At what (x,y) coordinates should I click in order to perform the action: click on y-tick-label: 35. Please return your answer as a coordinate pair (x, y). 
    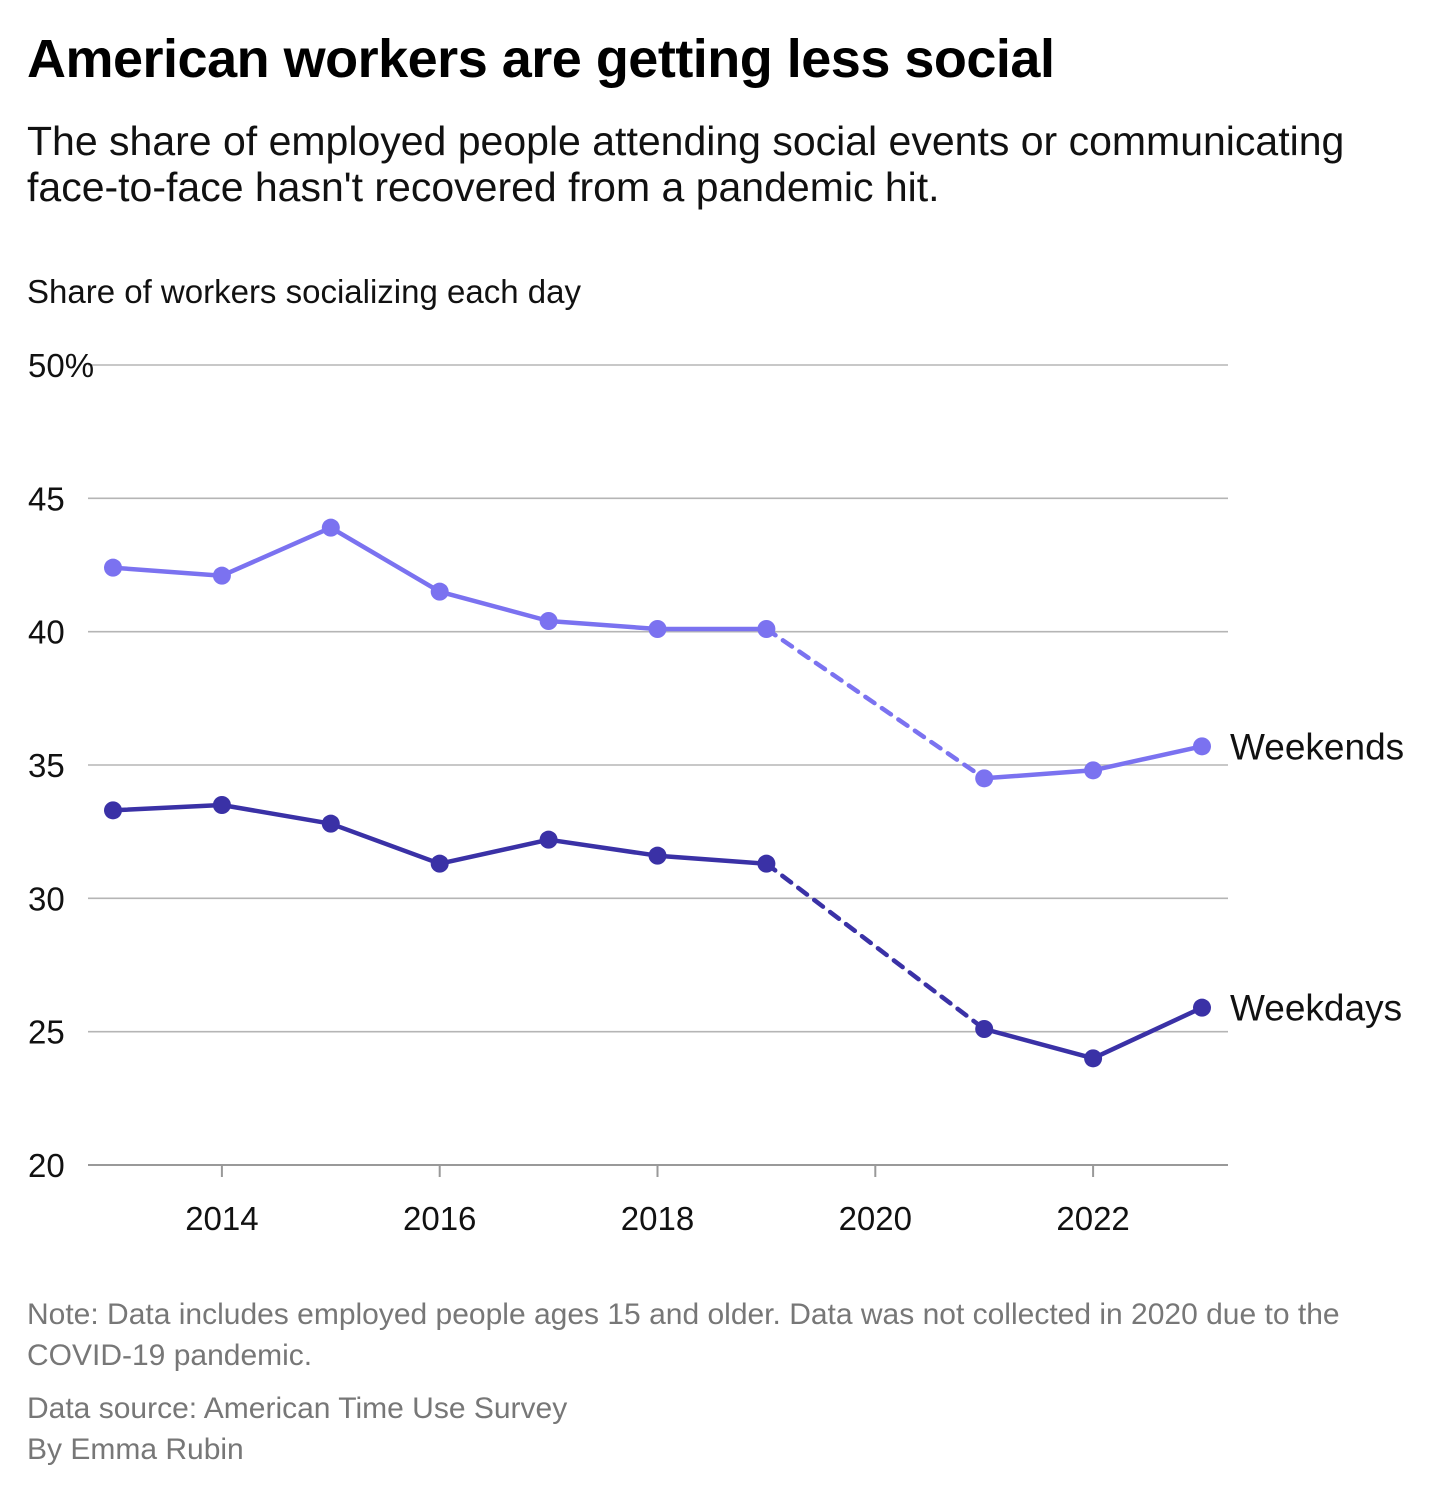
    Looking at the image, I should click on (46, 765).